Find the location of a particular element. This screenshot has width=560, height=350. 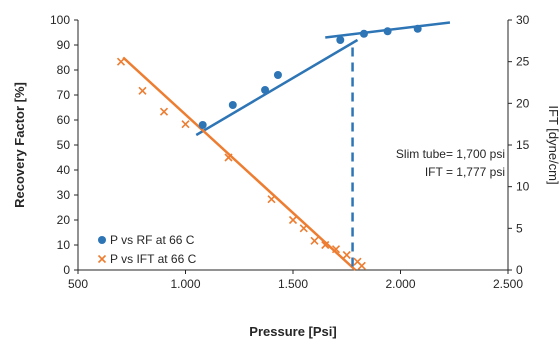

y-tick-label: 90 is located at coordinates (64, 45).